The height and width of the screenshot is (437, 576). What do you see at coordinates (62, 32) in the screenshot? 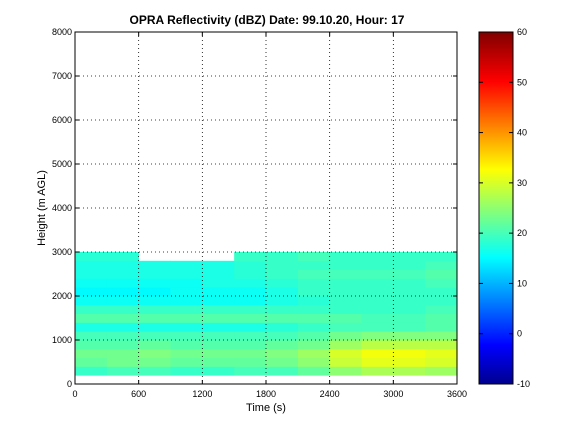
I see `y-tick-label: 8000` at bounding box center [62, 32].